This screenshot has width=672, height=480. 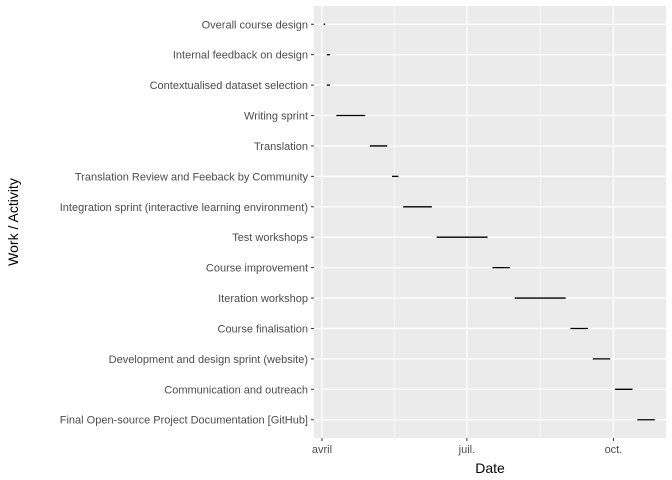 I want to click on x-axis: avril juil. oct., so click(x=467, y=447).